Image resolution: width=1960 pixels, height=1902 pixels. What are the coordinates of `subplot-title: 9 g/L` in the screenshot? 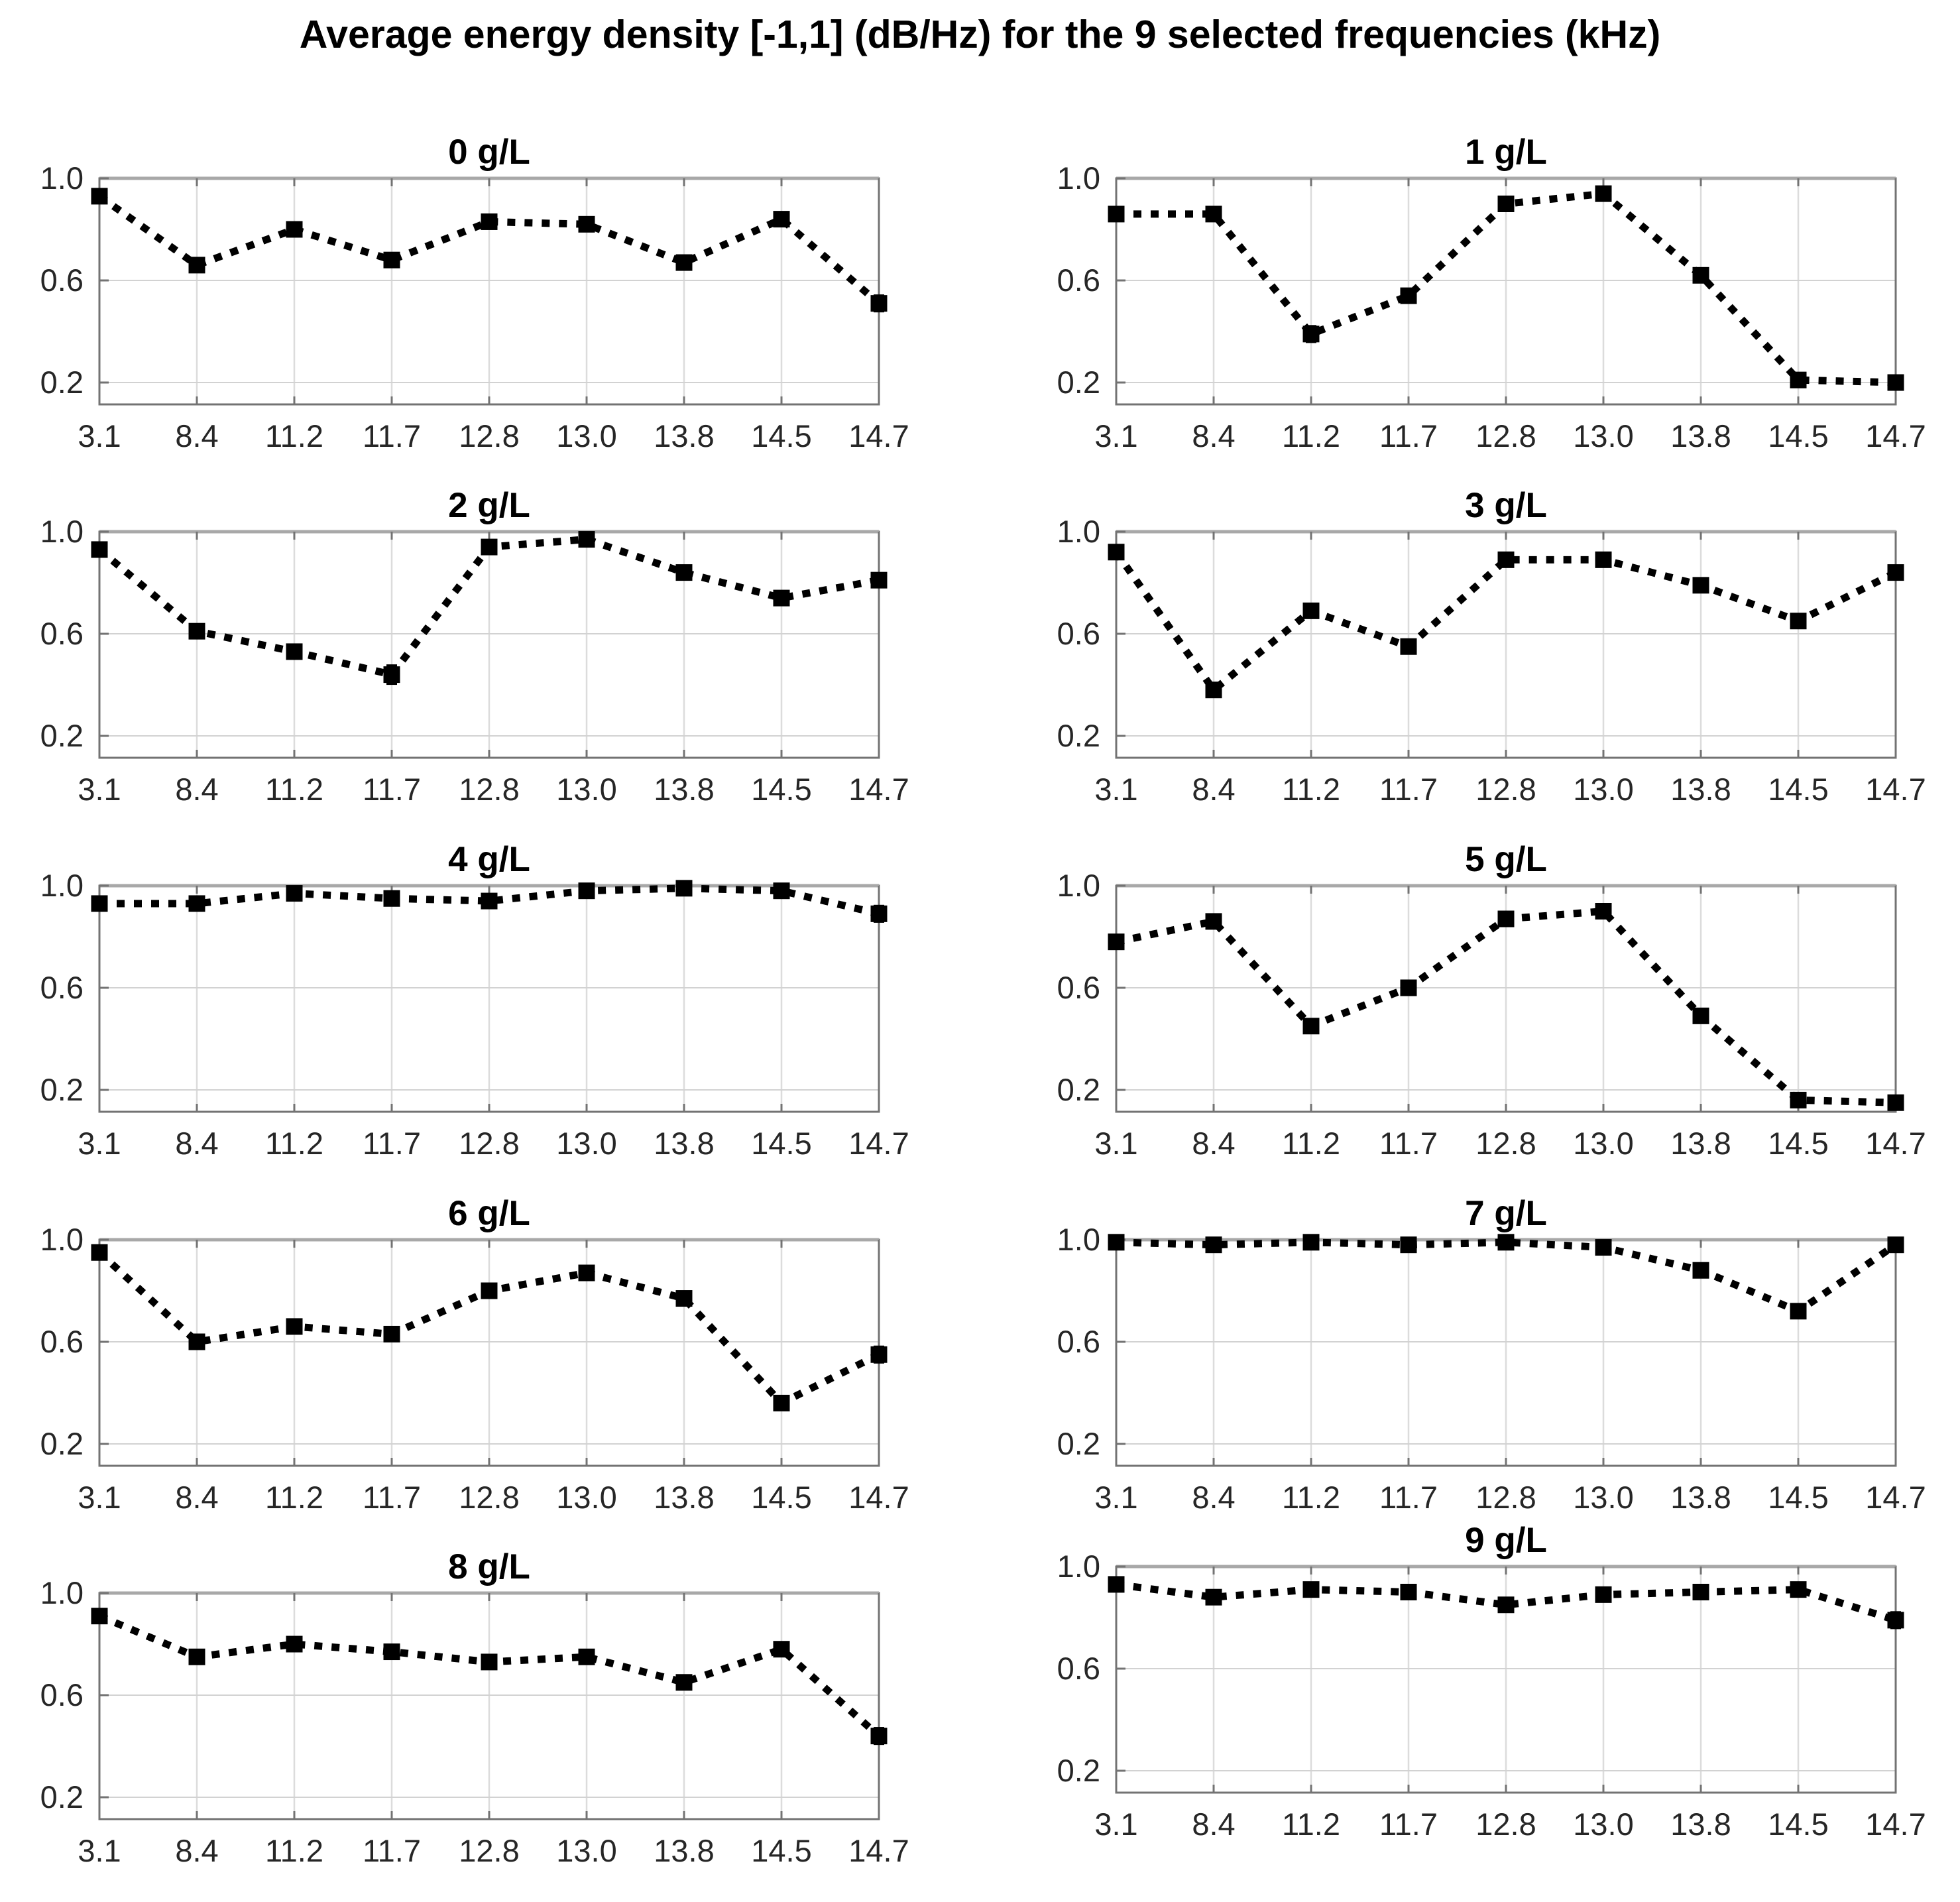 It's located at (1506, 1541).